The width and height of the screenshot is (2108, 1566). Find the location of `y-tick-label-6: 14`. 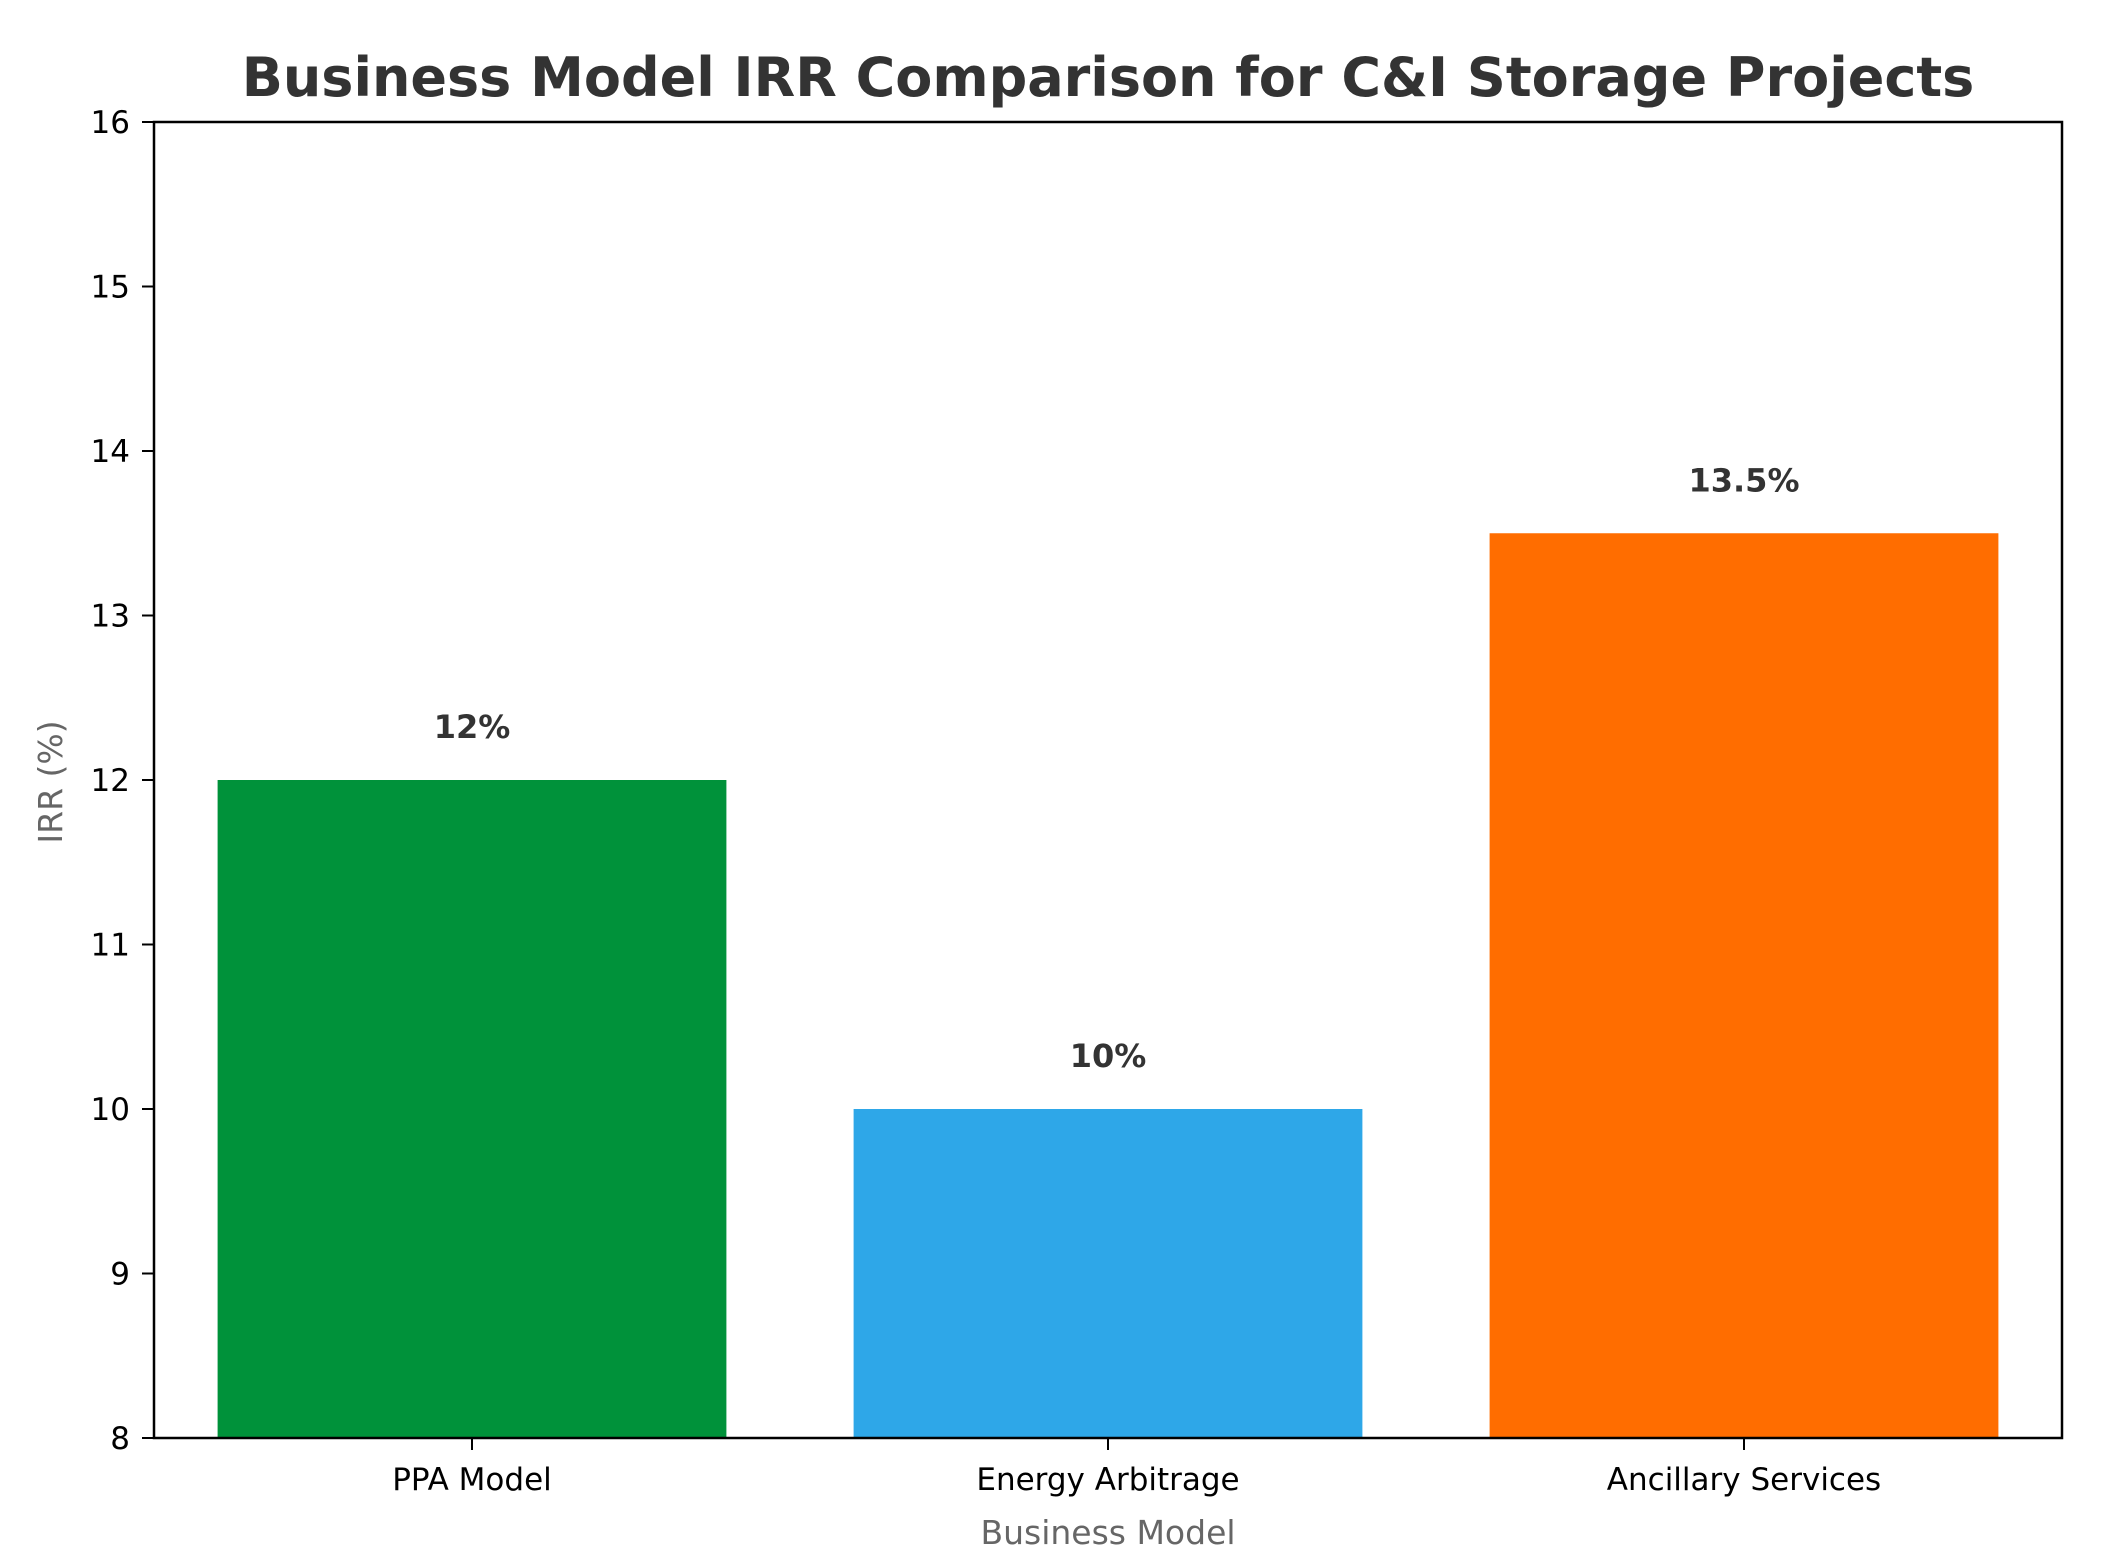

y-tick-label-6: 14 is located at coordinates (110, 452).